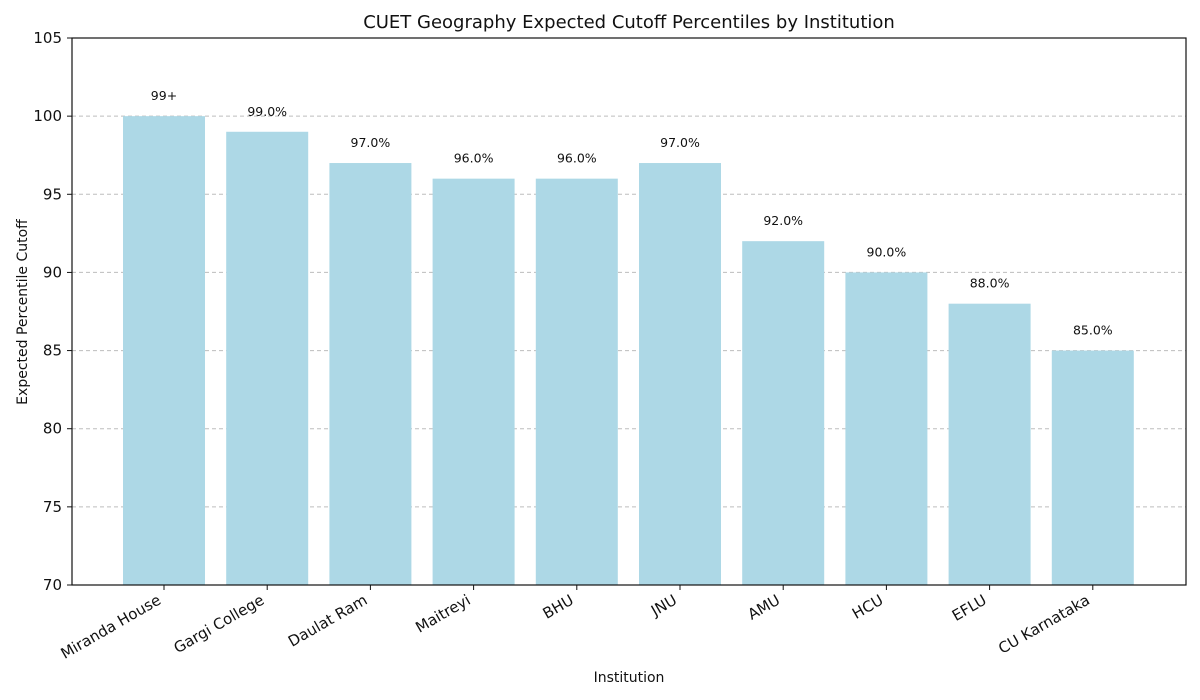  I want to click on x-tick-label: Gargi College, so click(219, 624).